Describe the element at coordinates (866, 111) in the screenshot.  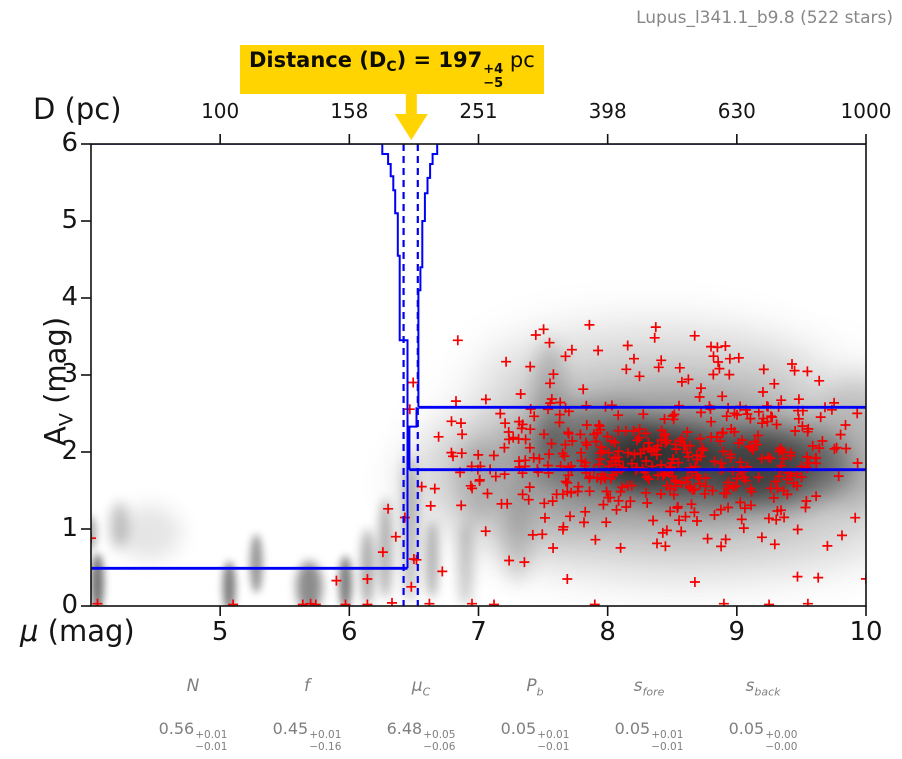
I see `top-tick-label: 1000` at that location.